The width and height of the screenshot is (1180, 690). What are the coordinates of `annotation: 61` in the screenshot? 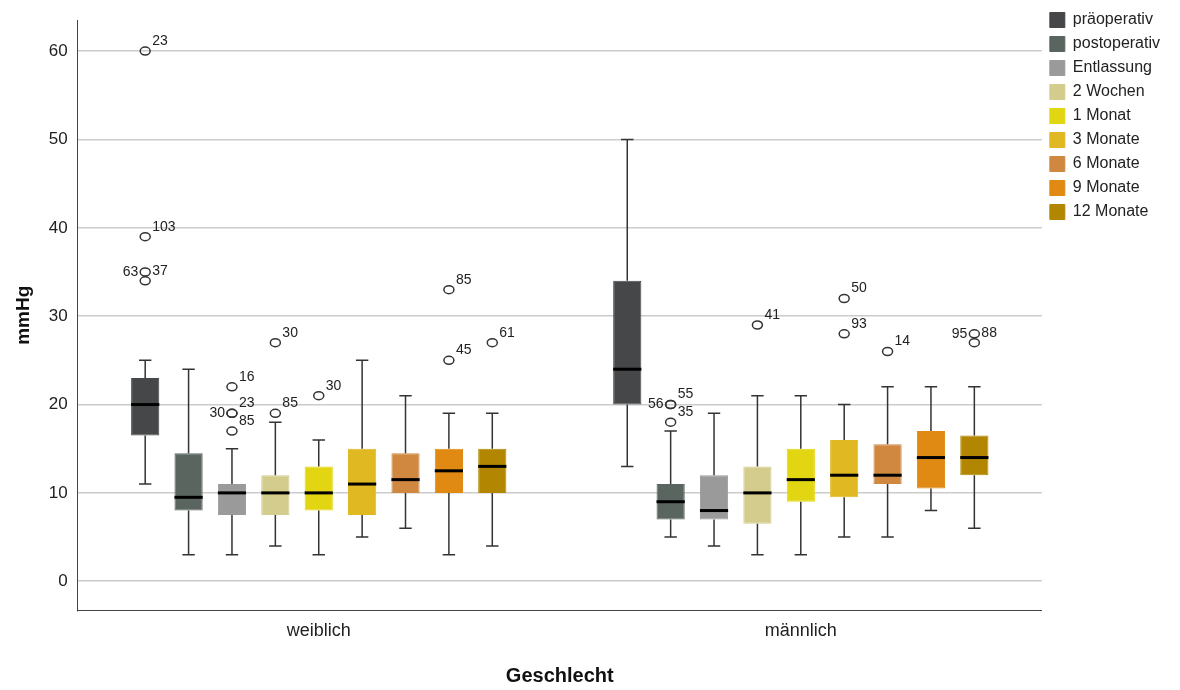 It's located at (507, 331).